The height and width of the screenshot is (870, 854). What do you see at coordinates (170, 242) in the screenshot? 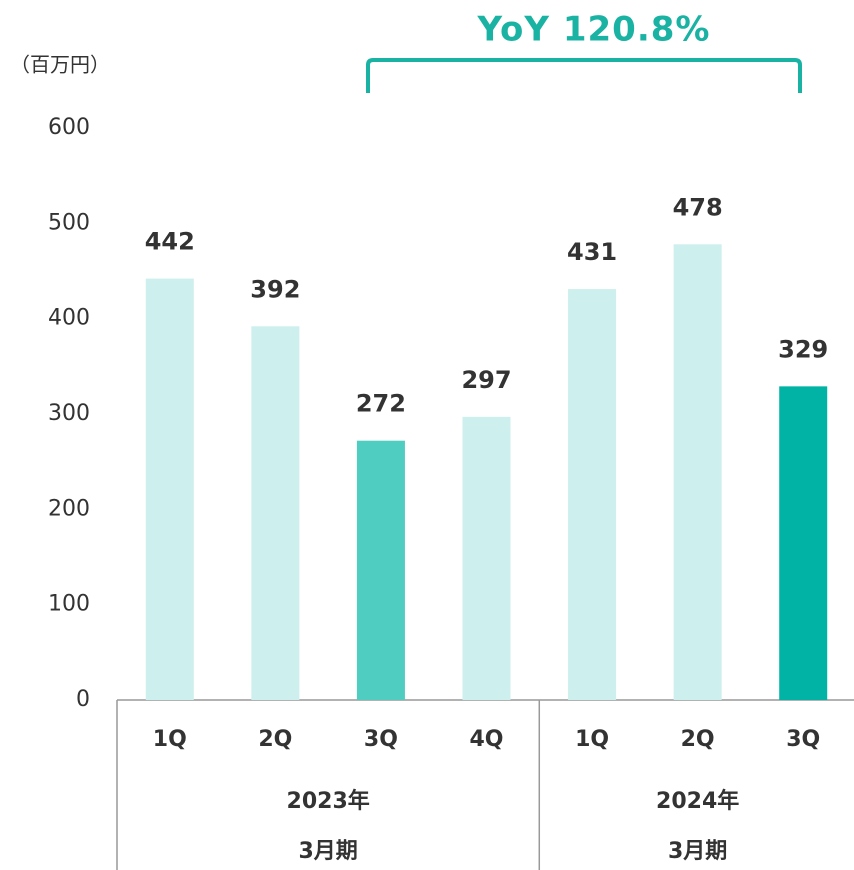
I see `value-label: 442` at bounding box center [170, 242].